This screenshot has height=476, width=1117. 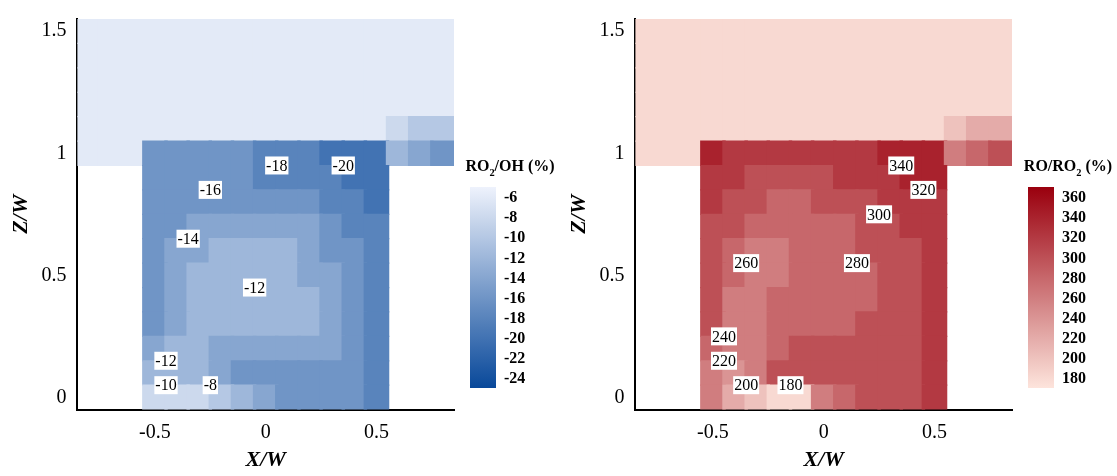 I want to click on annotation: 260, so click(x=746, y=263).